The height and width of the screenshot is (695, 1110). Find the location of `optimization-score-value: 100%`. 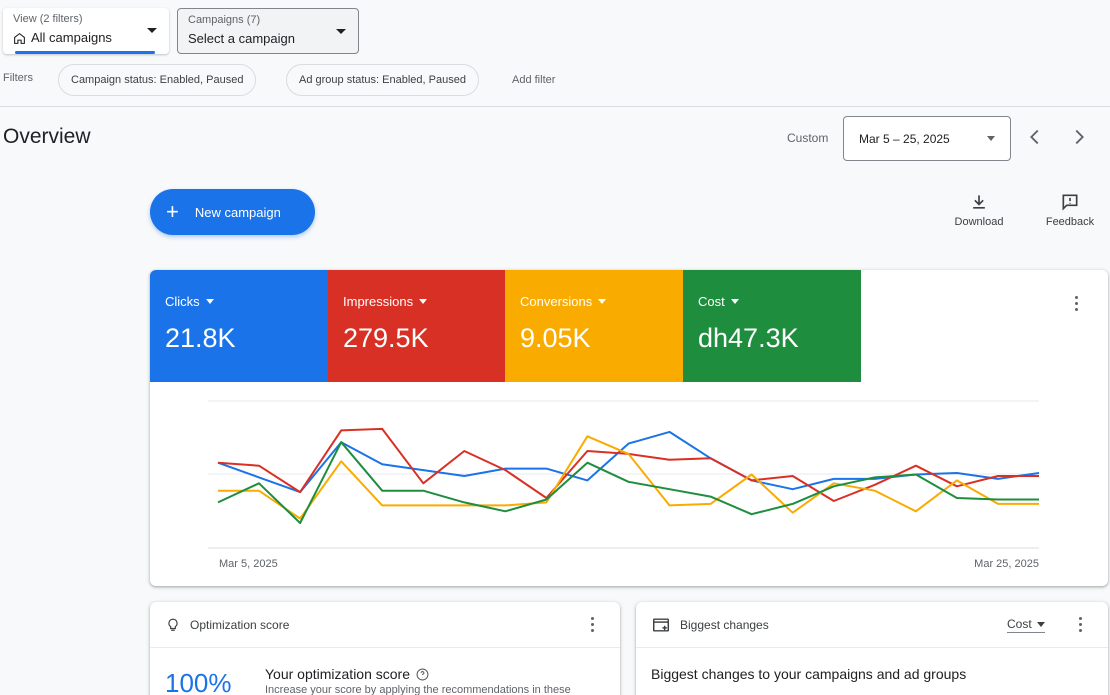

optimization-score-value: 100% is located at coordinates (198, 681).